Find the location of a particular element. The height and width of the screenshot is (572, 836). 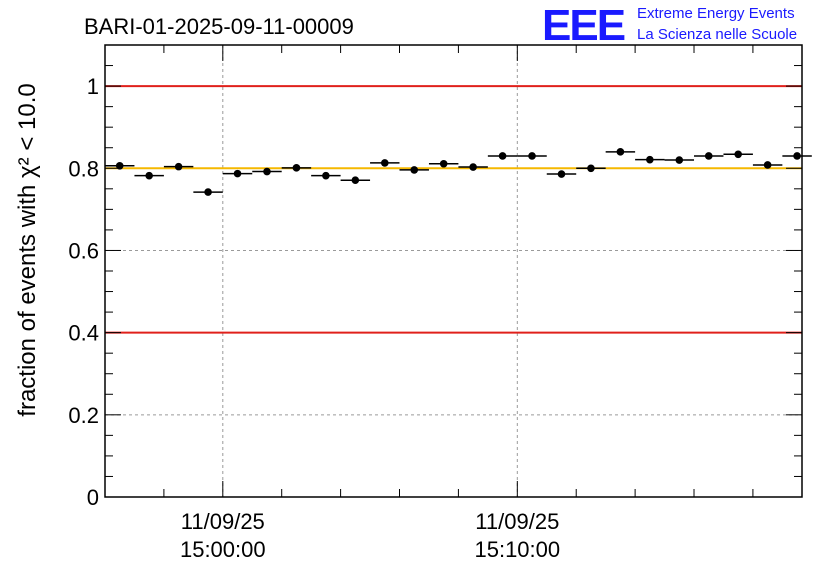

y-tick-label: 0.6 is located at coordinates (83, 250).